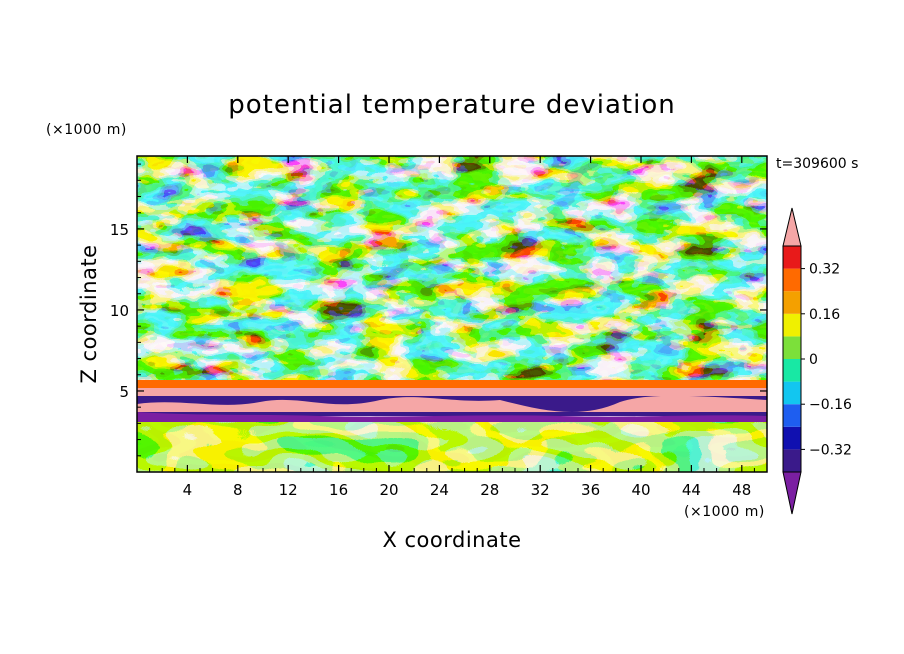 Image resolution: width=904 pixels, height=654 pixels. Describe the element at coordinates (830, 405) in the screenshot. I see `colorbar-tick-label: −0.16` at that location.